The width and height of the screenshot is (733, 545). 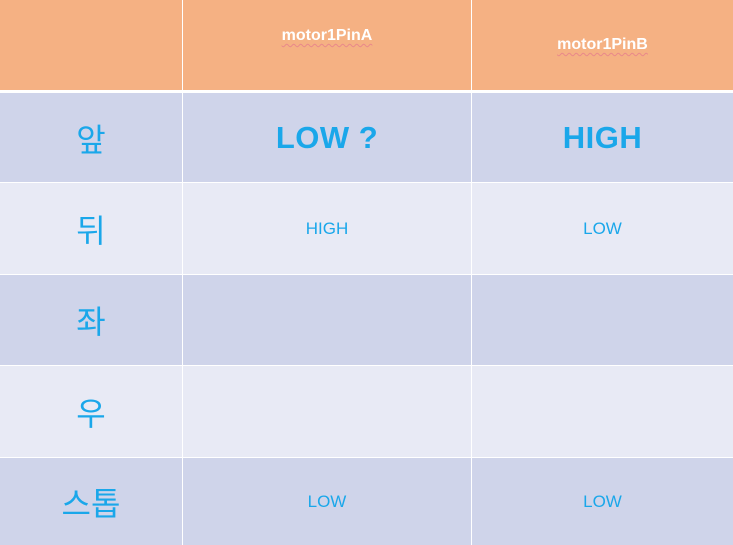 I want to click on row-label-cell: 우, so click(x=91, y=411).